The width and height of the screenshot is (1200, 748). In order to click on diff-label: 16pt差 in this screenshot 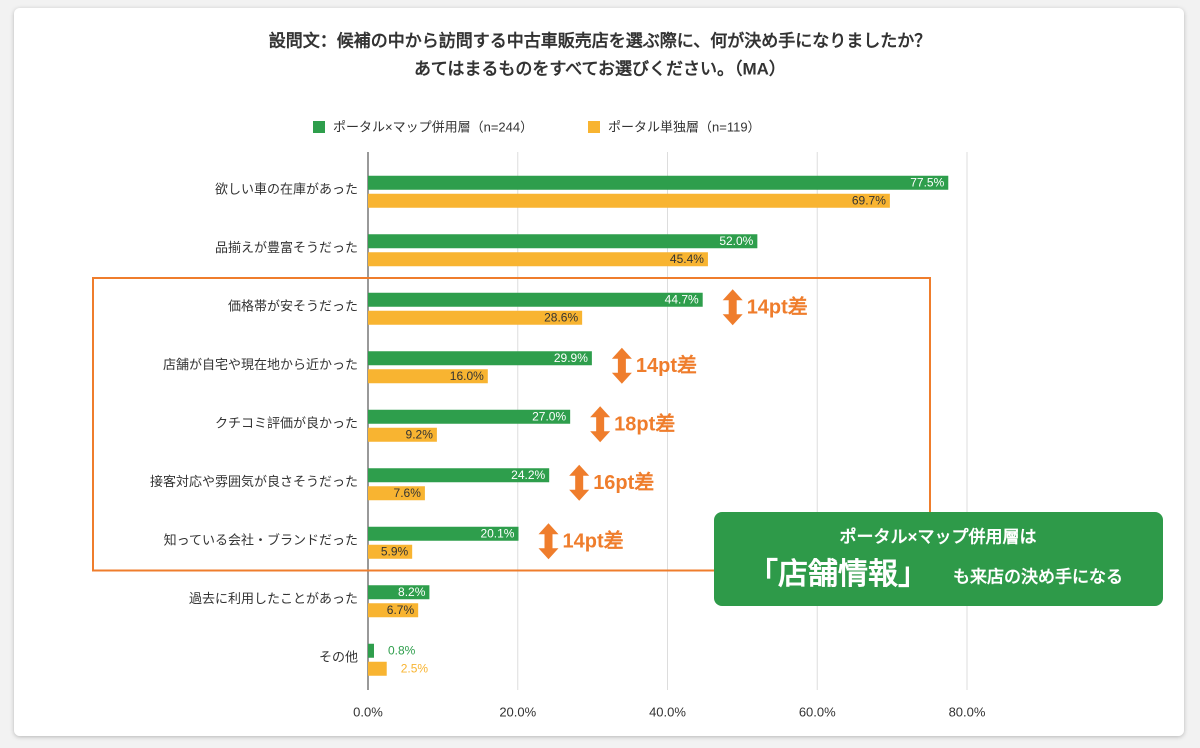, I will do `click(623, 482)`.